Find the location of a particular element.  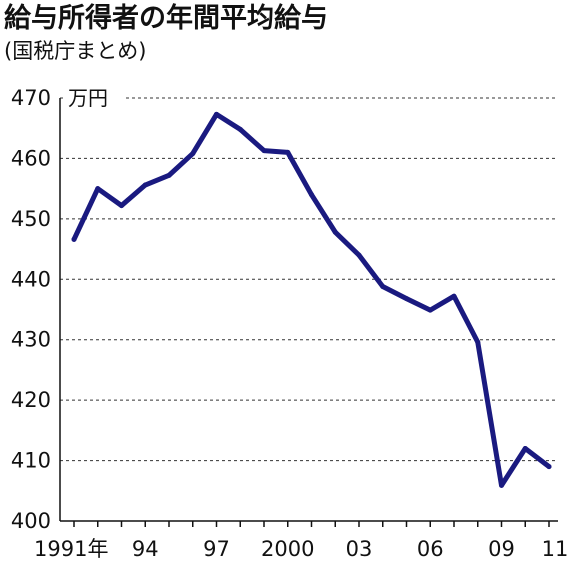

y-tick-label: 410 is located at coordinates (31, 461).